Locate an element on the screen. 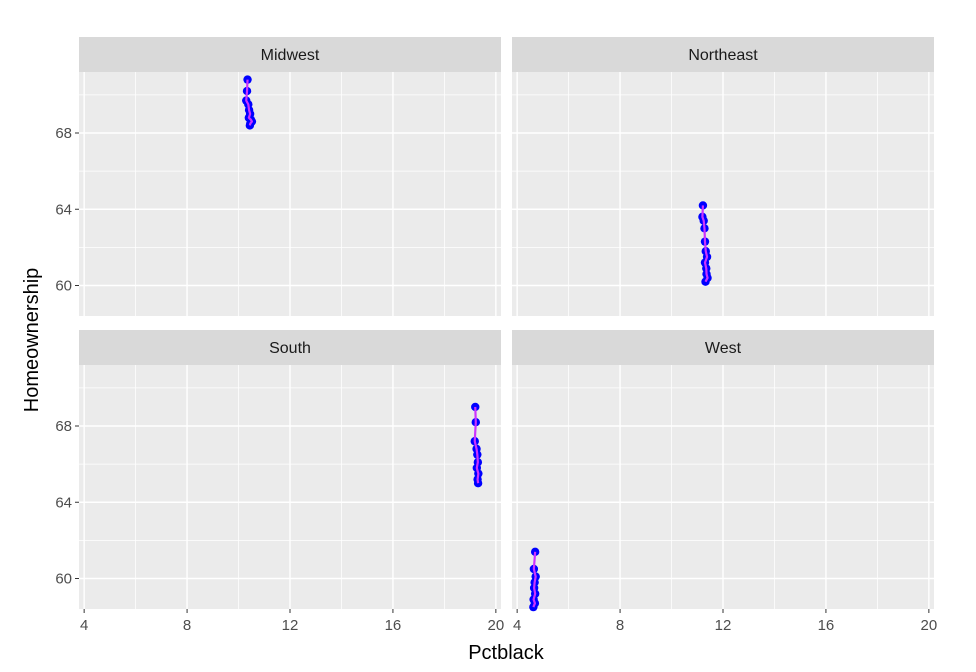 Image resolution: width=976 pixels, height=672 pixels. x-axis-title: Pctblack is located at coordinates (506, 653).